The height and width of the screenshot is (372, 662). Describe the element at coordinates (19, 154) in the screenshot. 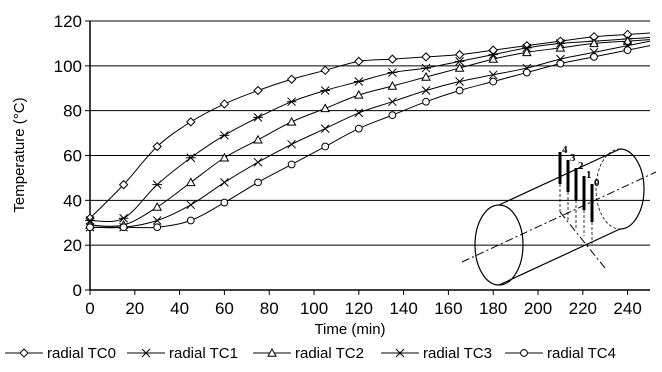

I see `y-axis-label: Temperature (°C)` at that location.